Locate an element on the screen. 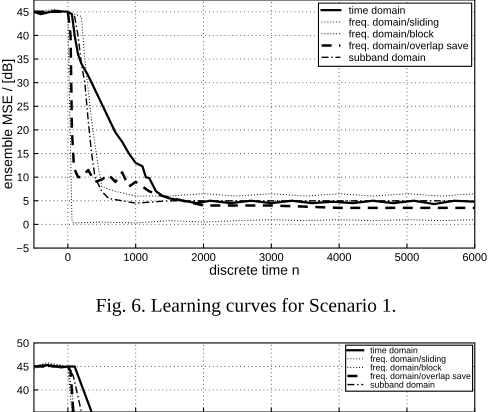  y-tick-label: 0 is located at coordinates (26, 224).